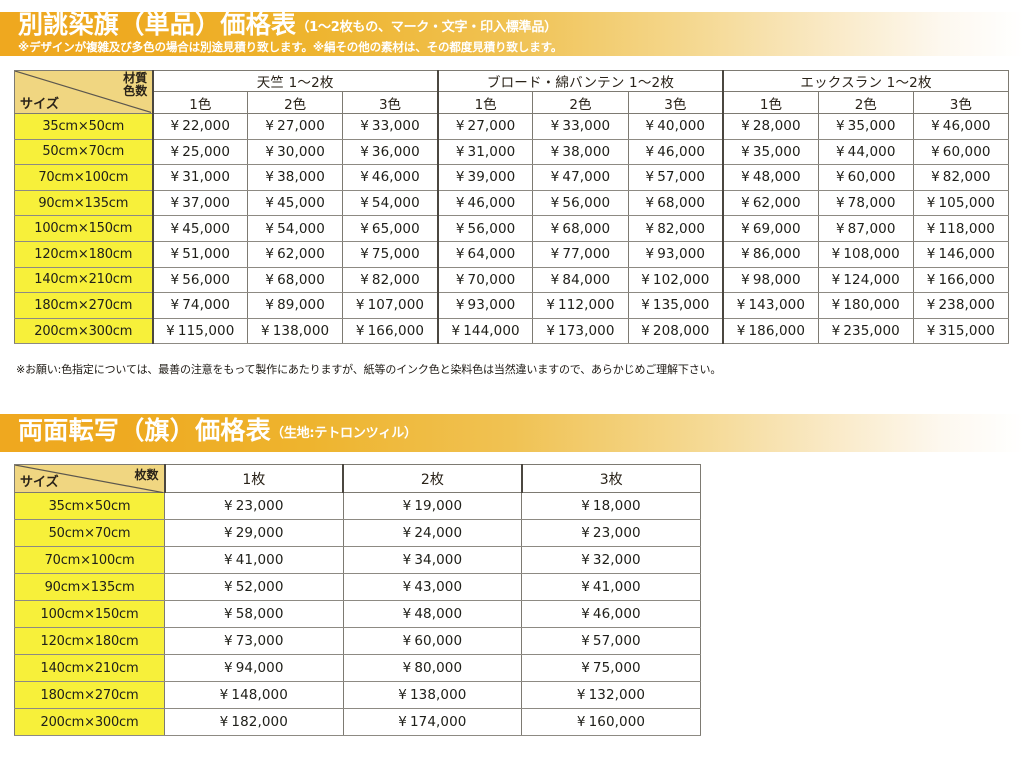  What do you see at coordinates (865, 228) in the screenshot?
I see `price-cell: ¥87,000` at bounding box center [865, 228].